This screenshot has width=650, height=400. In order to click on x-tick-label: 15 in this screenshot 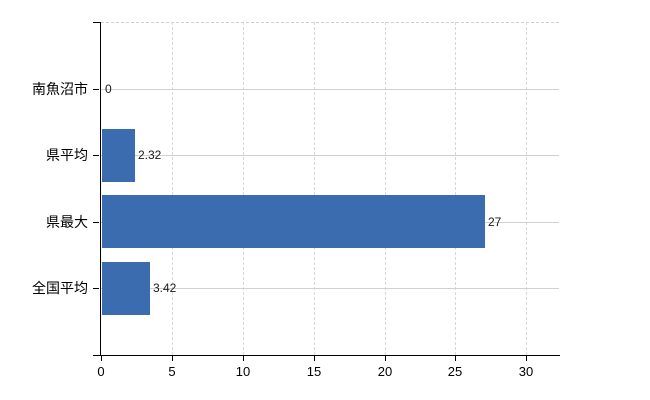, I will do `click(314, 371)`.